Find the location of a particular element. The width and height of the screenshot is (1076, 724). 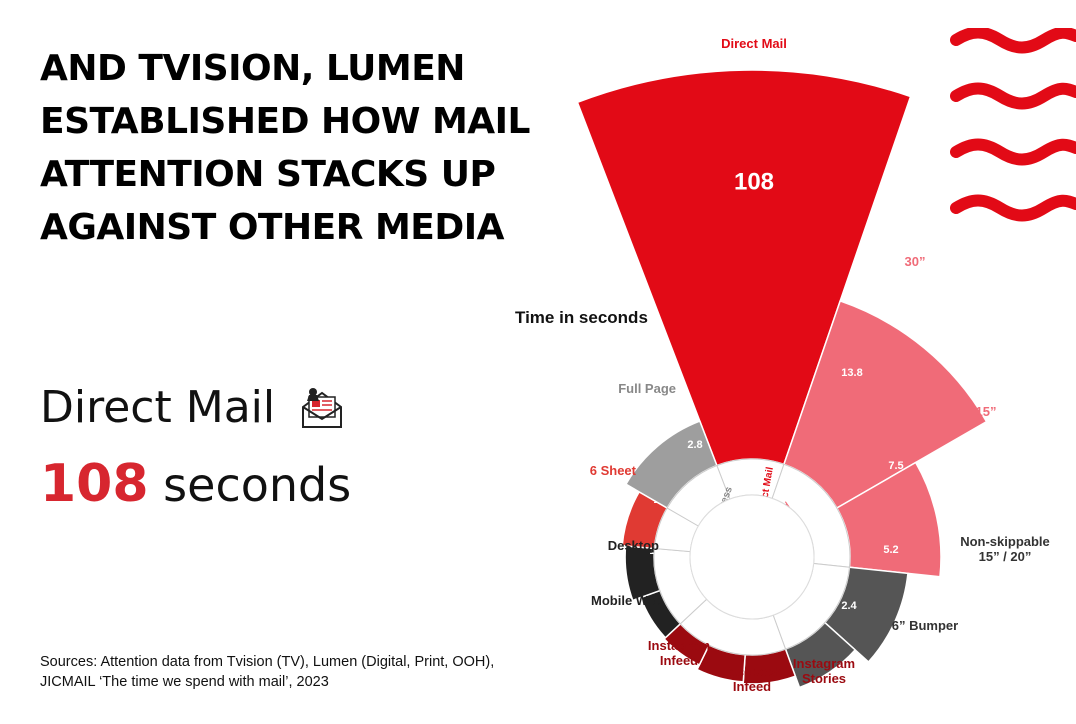

category-label-line: 15” is located at coordinates (986, 411).